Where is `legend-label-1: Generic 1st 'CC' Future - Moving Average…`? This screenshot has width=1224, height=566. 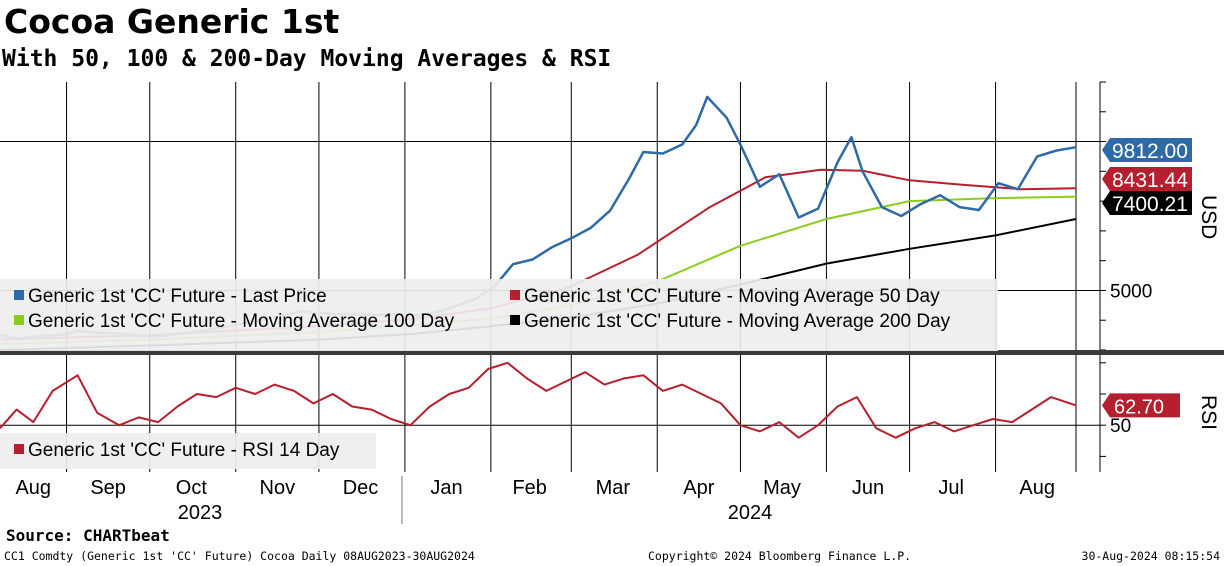 legend-label-1: Generic 1st 'CC' Future - Moving Average… is located at coordinates (732, 296).